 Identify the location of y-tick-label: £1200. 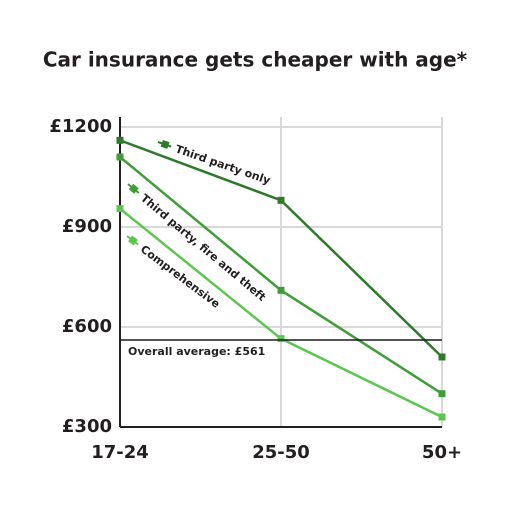
(80, 126).